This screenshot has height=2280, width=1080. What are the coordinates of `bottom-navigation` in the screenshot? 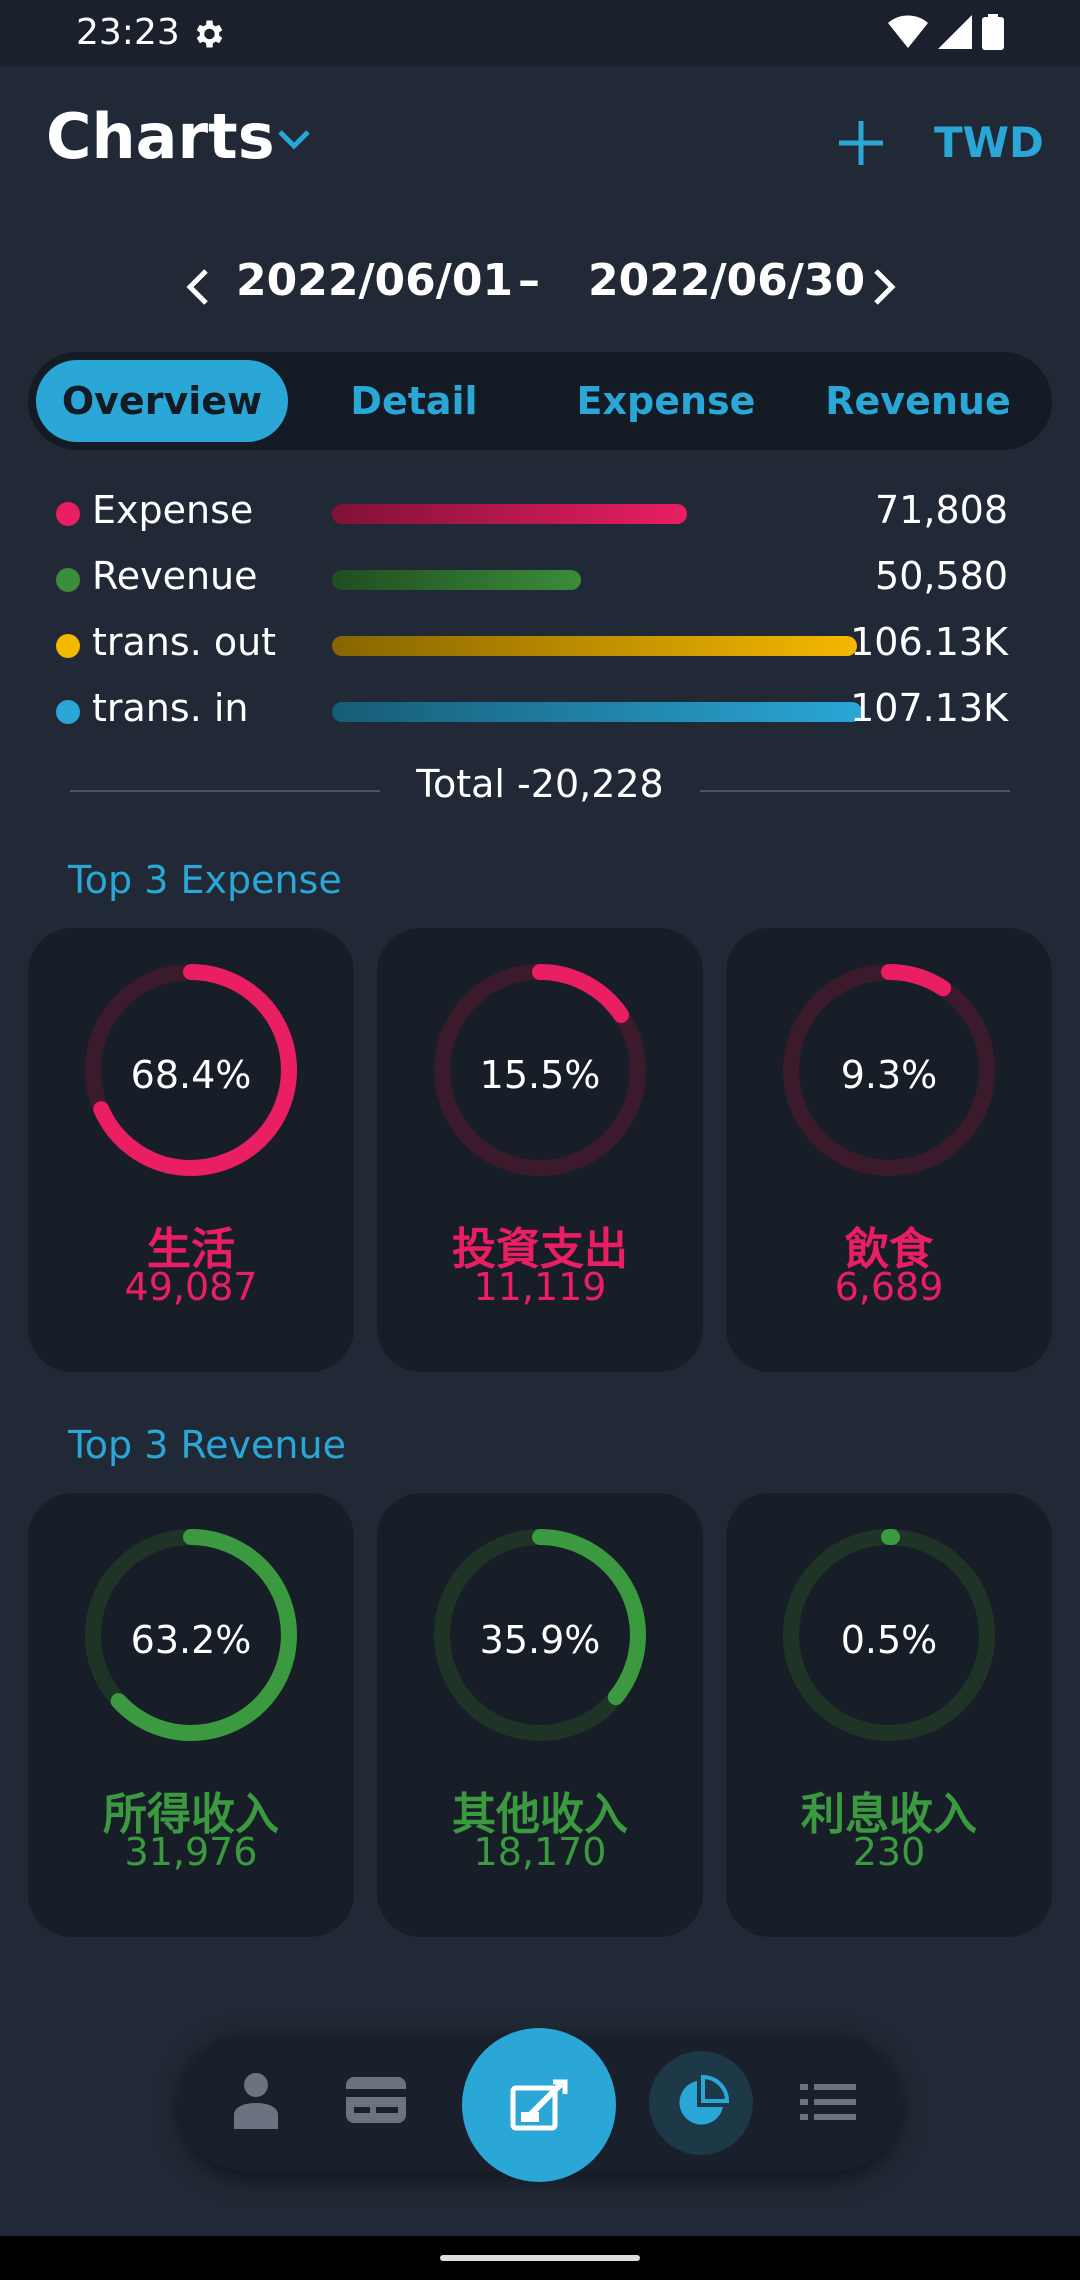 It's located at (540, 2105).